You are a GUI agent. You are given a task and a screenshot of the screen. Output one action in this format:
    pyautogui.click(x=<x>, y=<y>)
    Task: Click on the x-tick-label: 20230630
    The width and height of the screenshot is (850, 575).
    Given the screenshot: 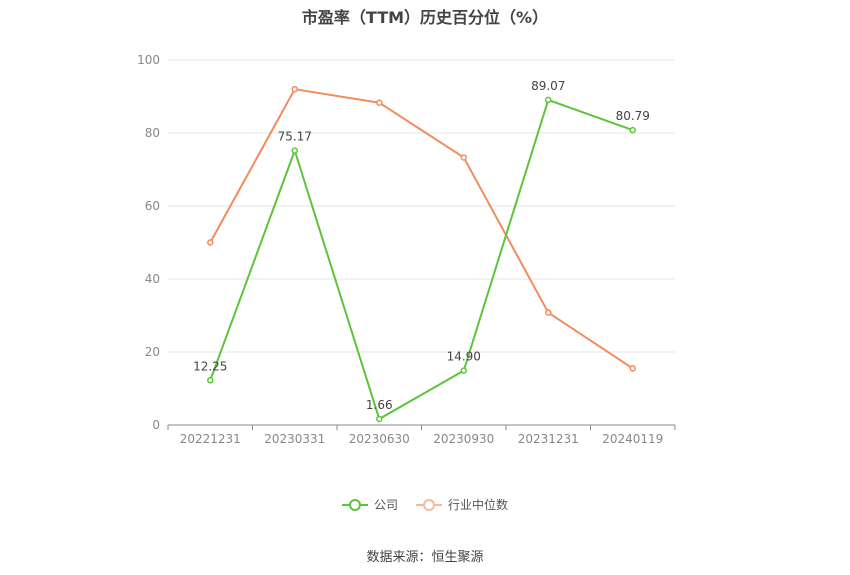 What is the action you would take?
    pyautogui.click(x=379, y=439)
    